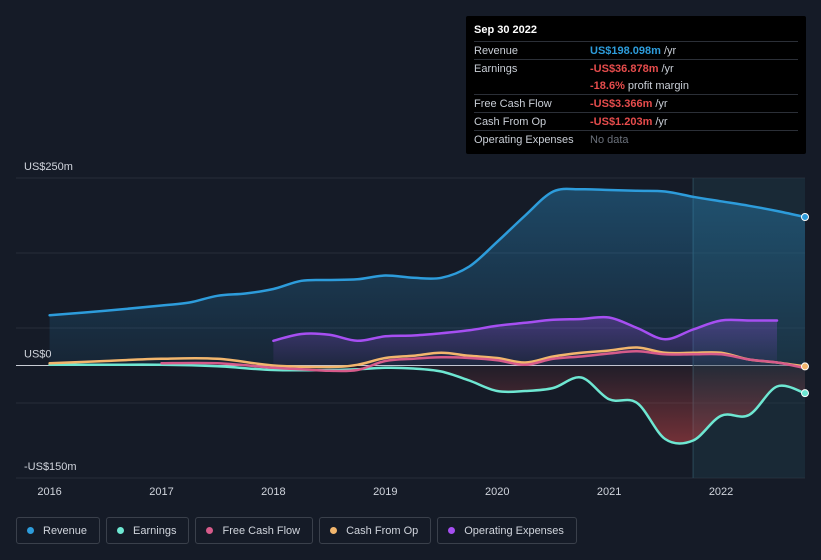 Image resolution: width=821 pixels, height=560 pixels. I want to click on free-cash-flow-dot-icon, so click(210, 530).